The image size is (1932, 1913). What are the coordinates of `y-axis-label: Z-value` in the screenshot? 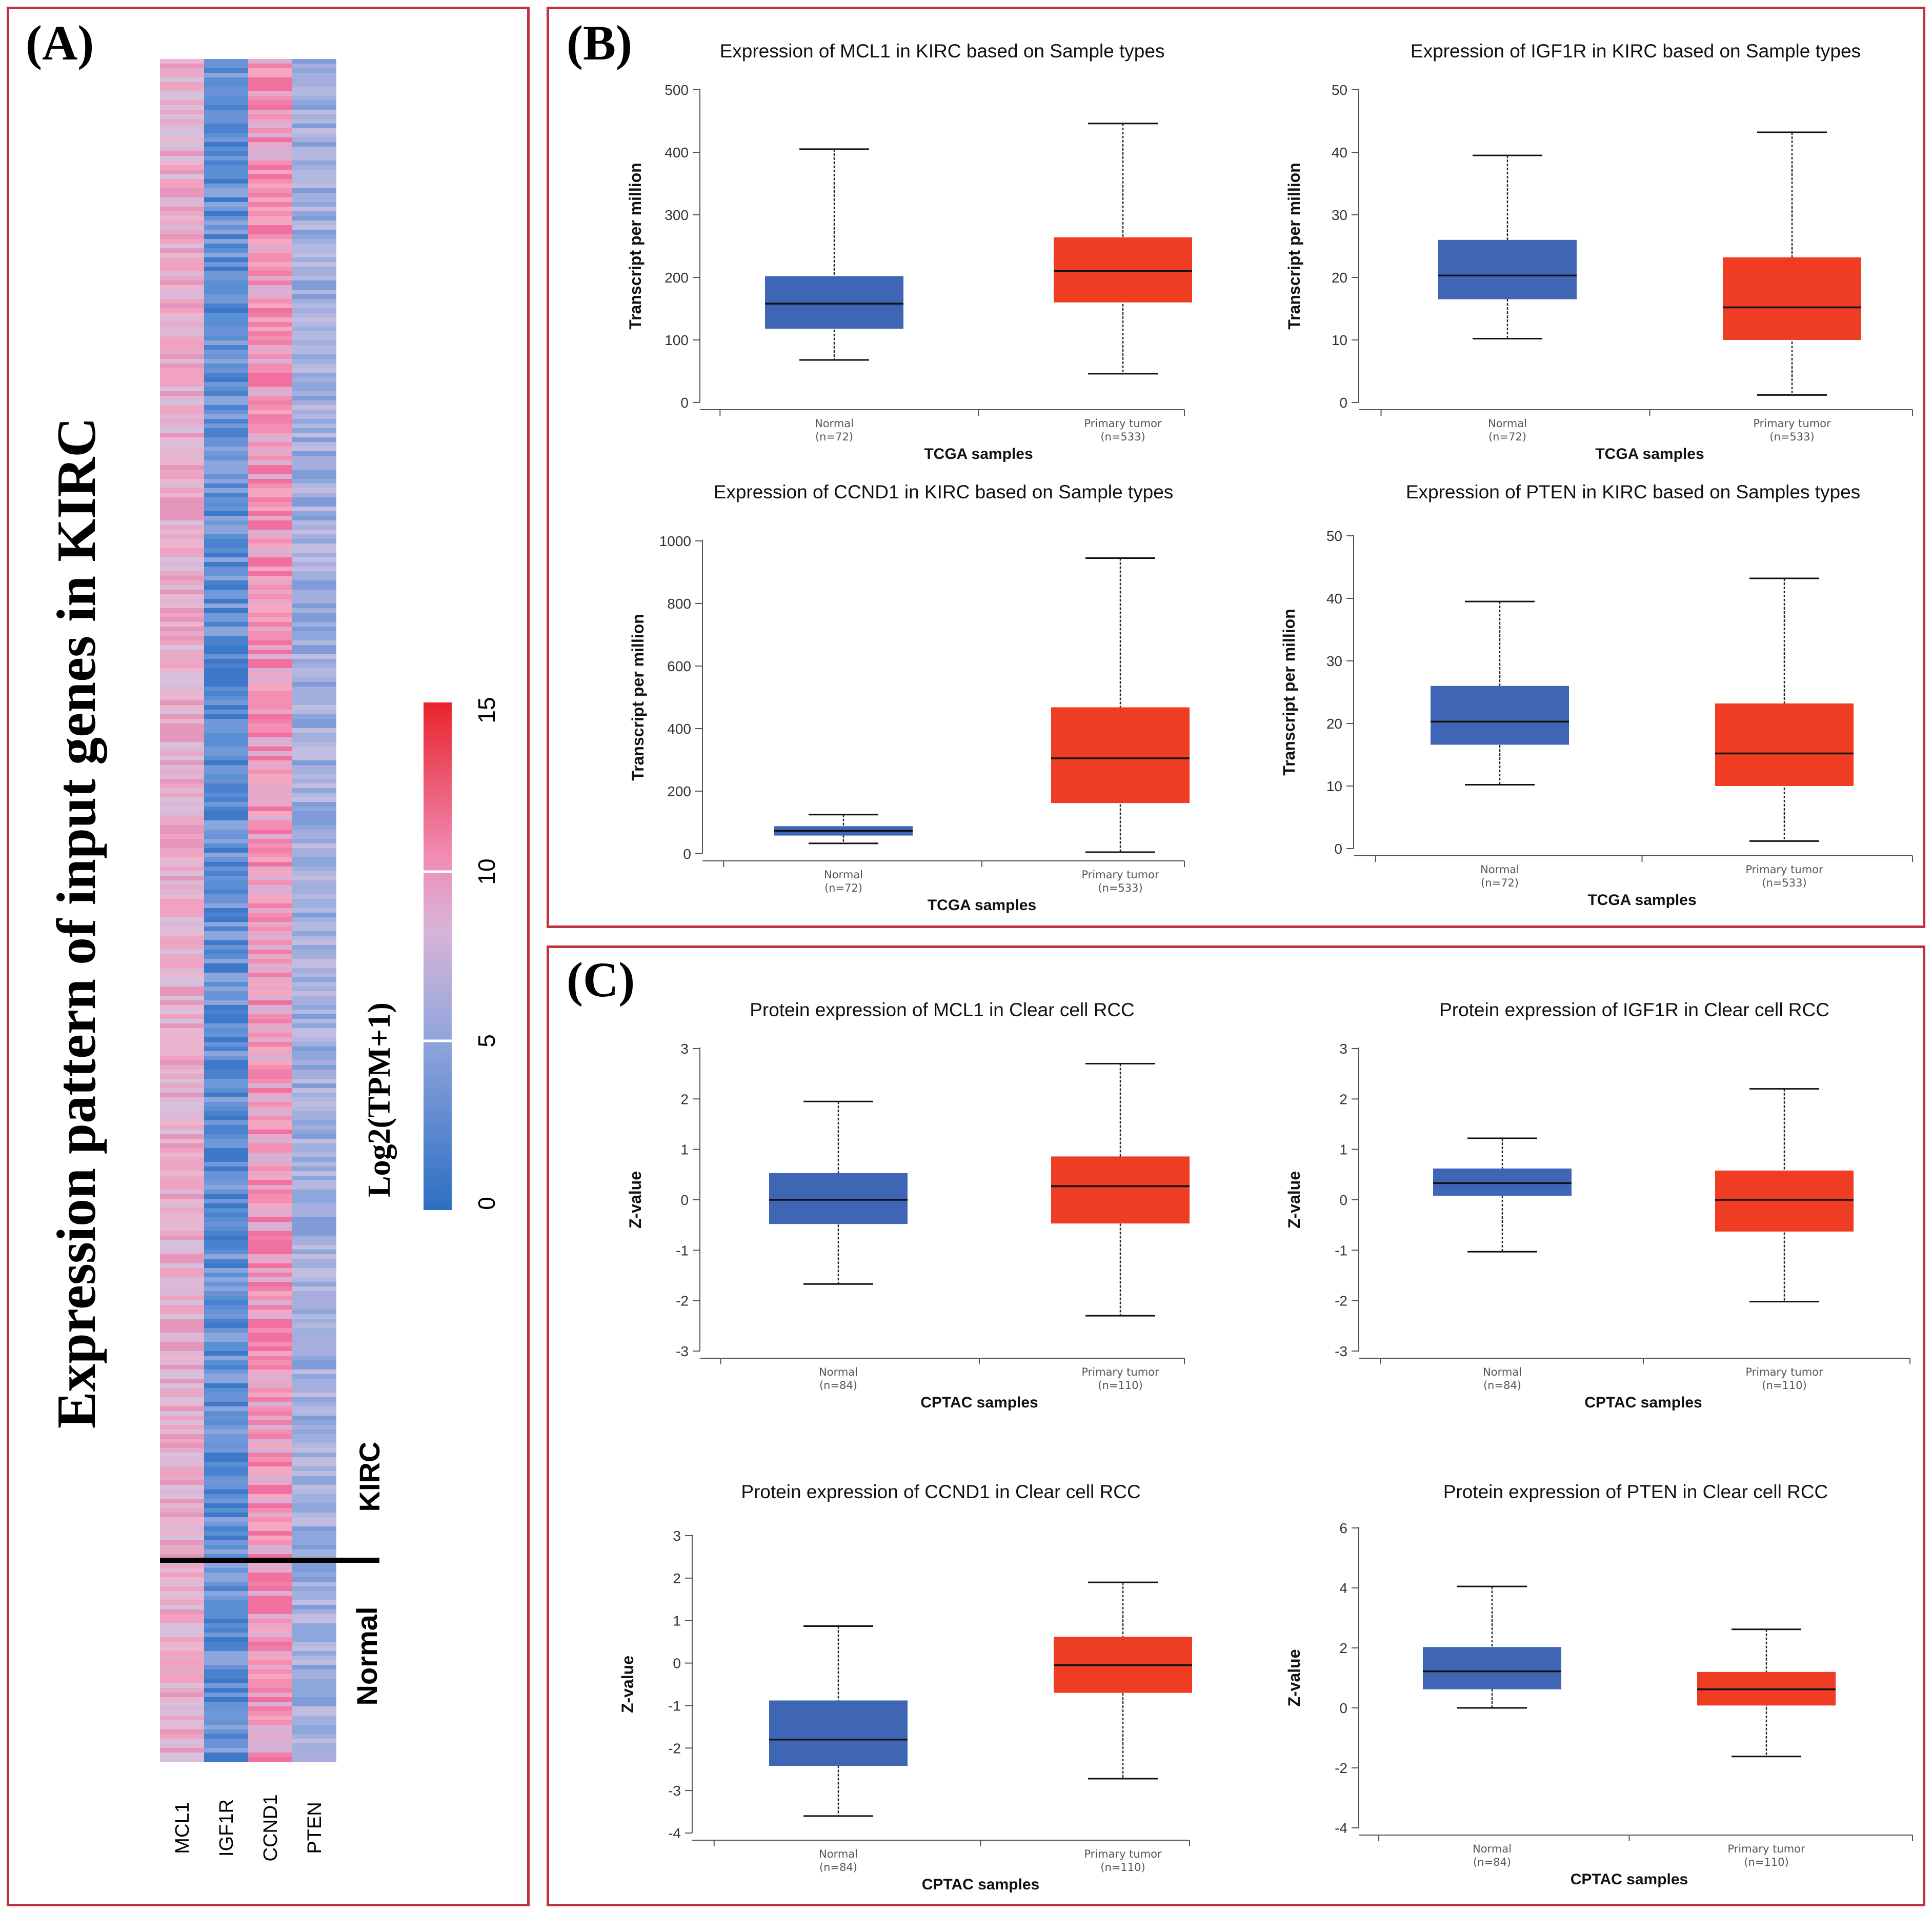 It's located at (627, 1684).